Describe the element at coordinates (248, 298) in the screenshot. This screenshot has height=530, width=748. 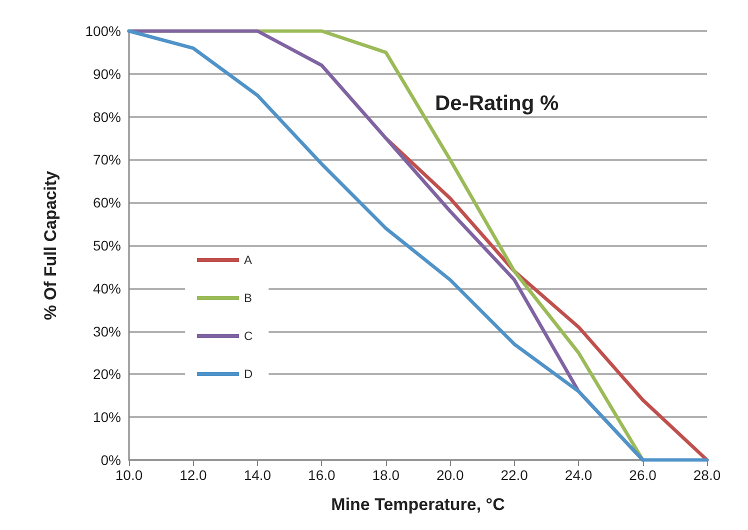
I see `legend-label: B` at that location.